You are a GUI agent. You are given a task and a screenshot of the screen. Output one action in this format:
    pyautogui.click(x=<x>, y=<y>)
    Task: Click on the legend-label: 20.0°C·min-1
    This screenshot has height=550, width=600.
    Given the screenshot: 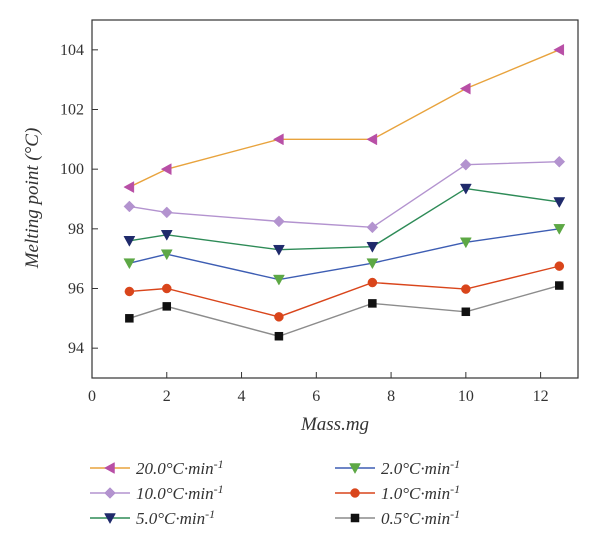 What is the action you would take?
    pyautogui.click(x=180, y=467)
    